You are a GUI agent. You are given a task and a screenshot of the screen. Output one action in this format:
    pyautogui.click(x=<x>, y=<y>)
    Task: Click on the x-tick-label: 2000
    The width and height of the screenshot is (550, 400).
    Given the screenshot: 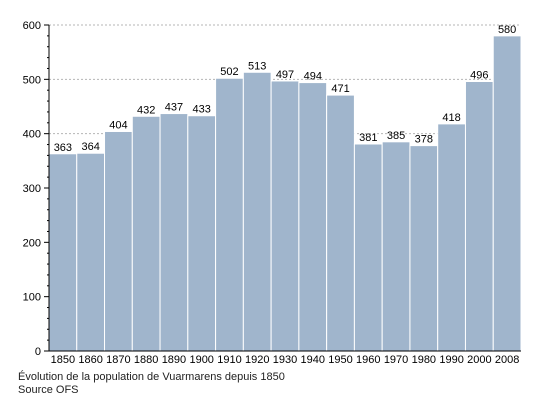 What is the action you would take?
    pyautogui.click(x=479, y=360)
    